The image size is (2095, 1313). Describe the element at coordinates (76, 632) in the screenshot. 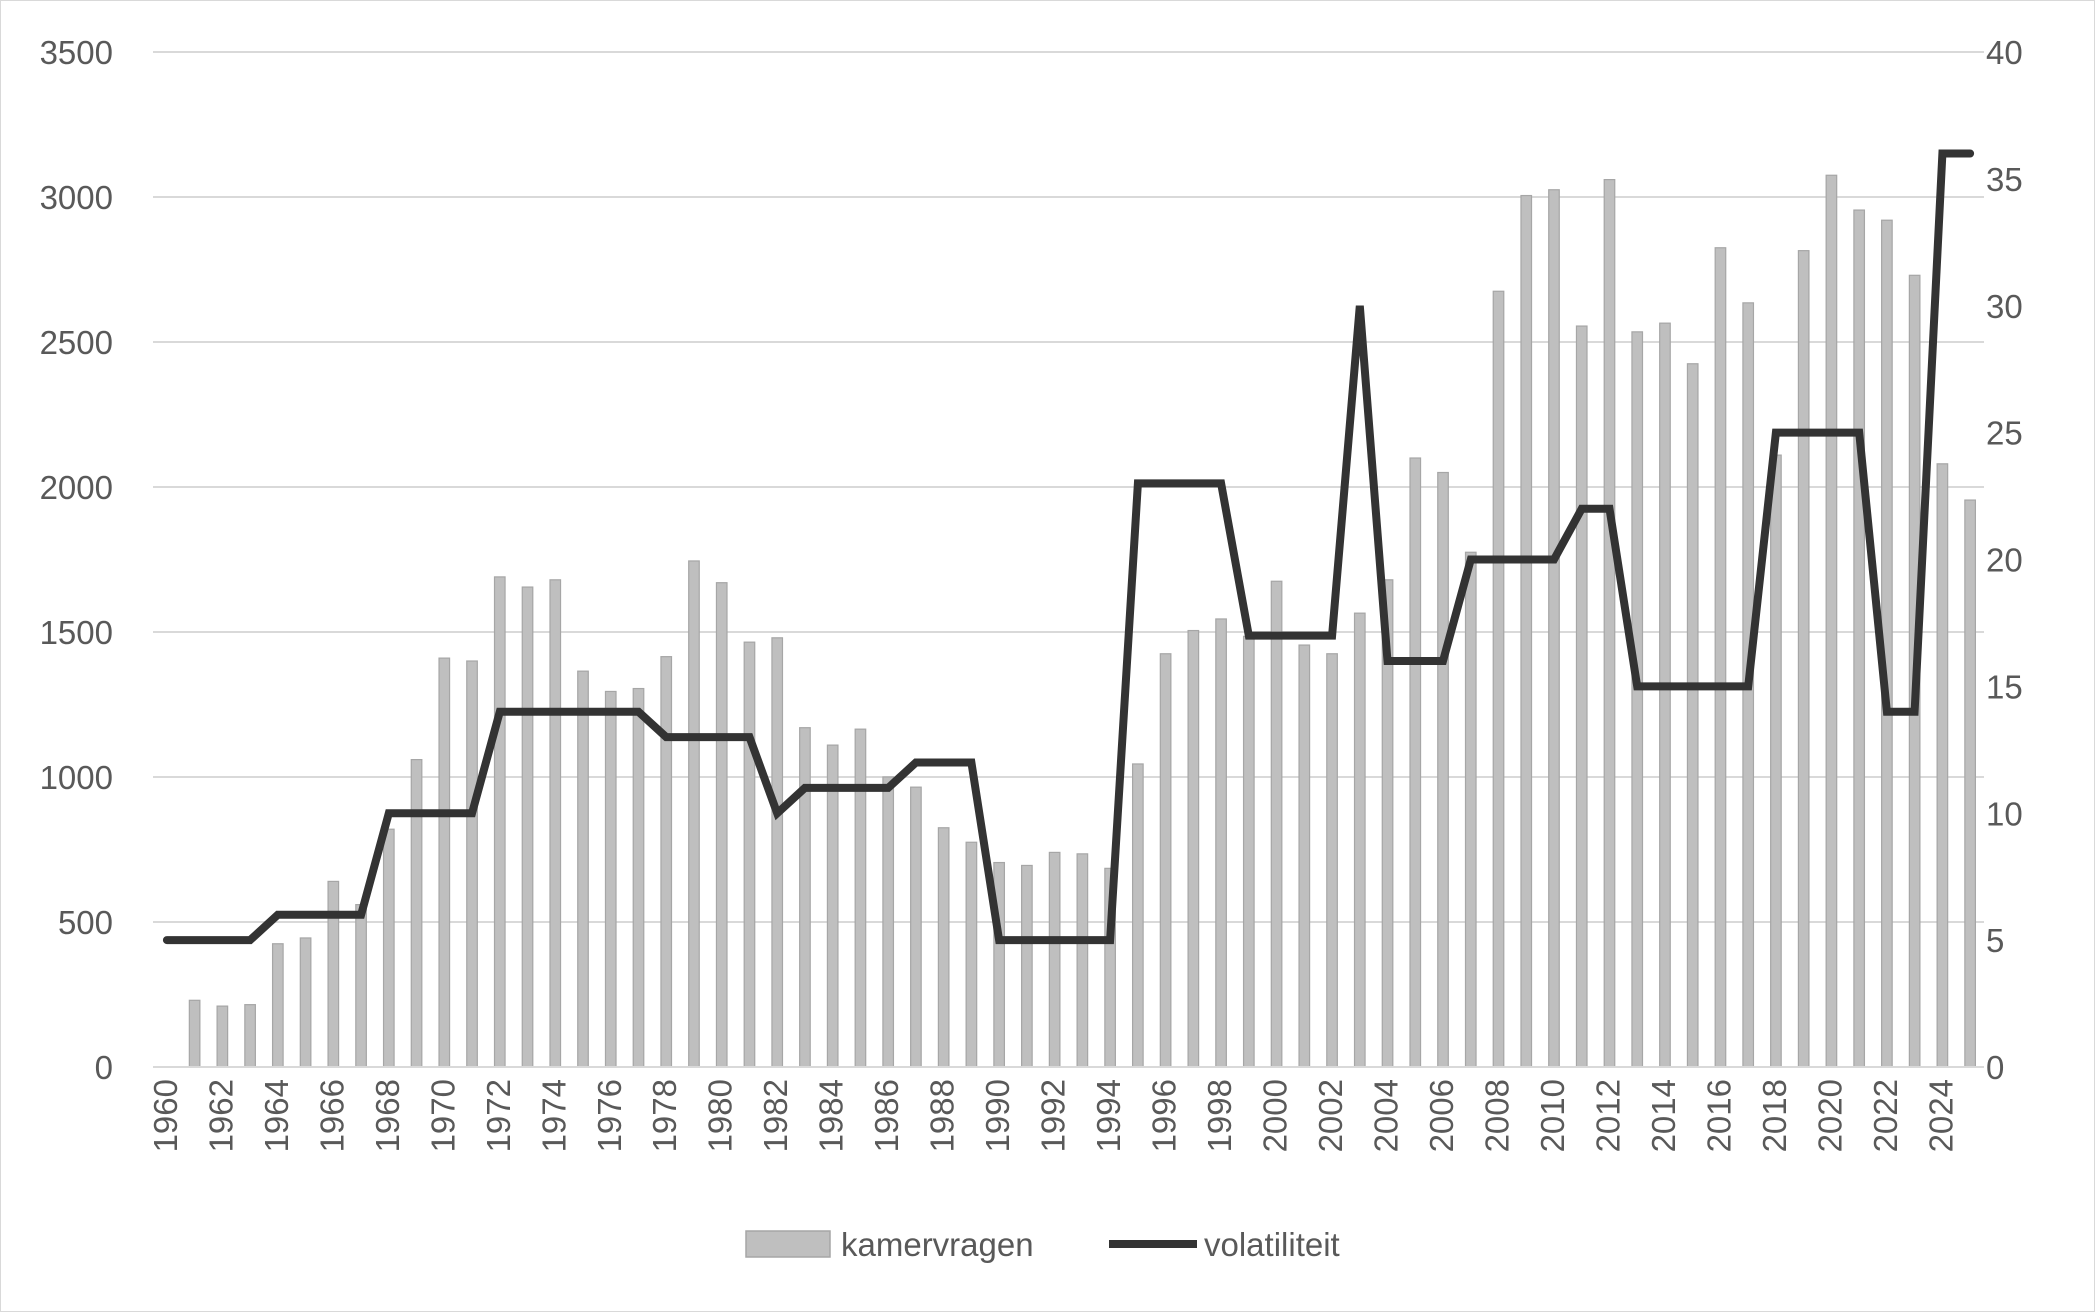

I see `y-left-tick-label: 1500` at that location.